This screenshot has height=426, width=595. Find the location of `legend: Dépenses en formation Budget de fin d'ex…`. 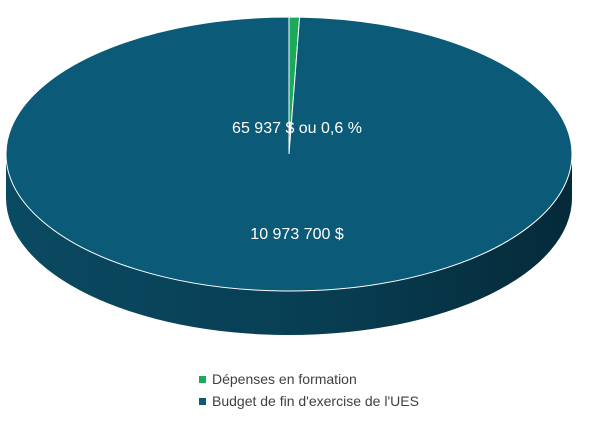

legend: Dépenses en formation Budget de fin d'ex… is located at coordinates (309, 390).